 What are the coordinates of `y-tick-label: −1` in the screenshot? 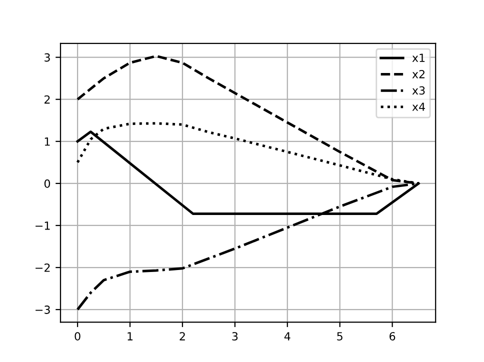 It's located at (43, 226).